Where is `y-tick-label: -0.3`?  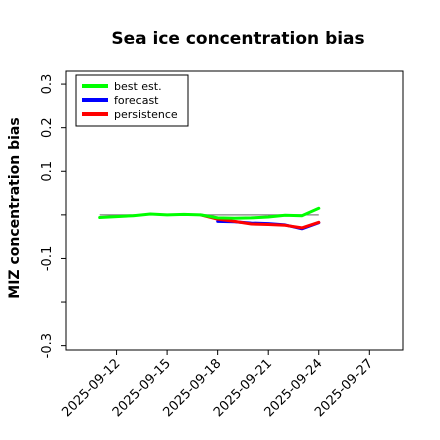 y-tick-label: -0.3 is located at coordinates (47, 345).